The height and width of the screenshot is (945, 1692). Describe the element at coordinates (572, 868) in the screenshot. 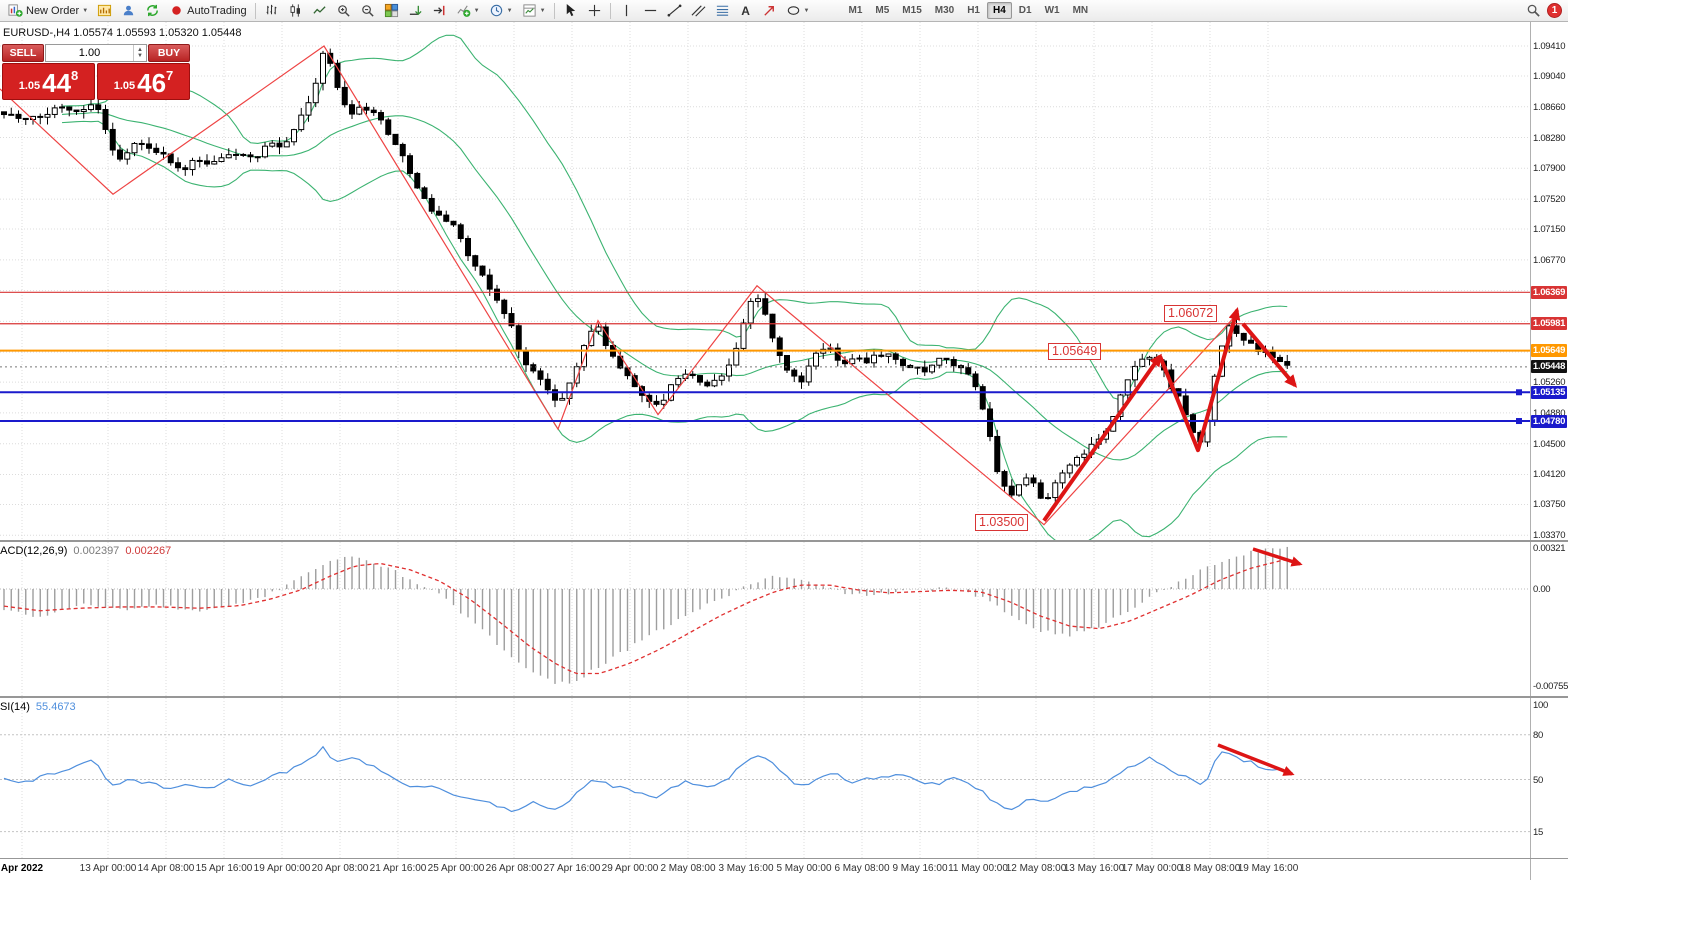

I see `time-label: 27 Apr 16:00` at that location.